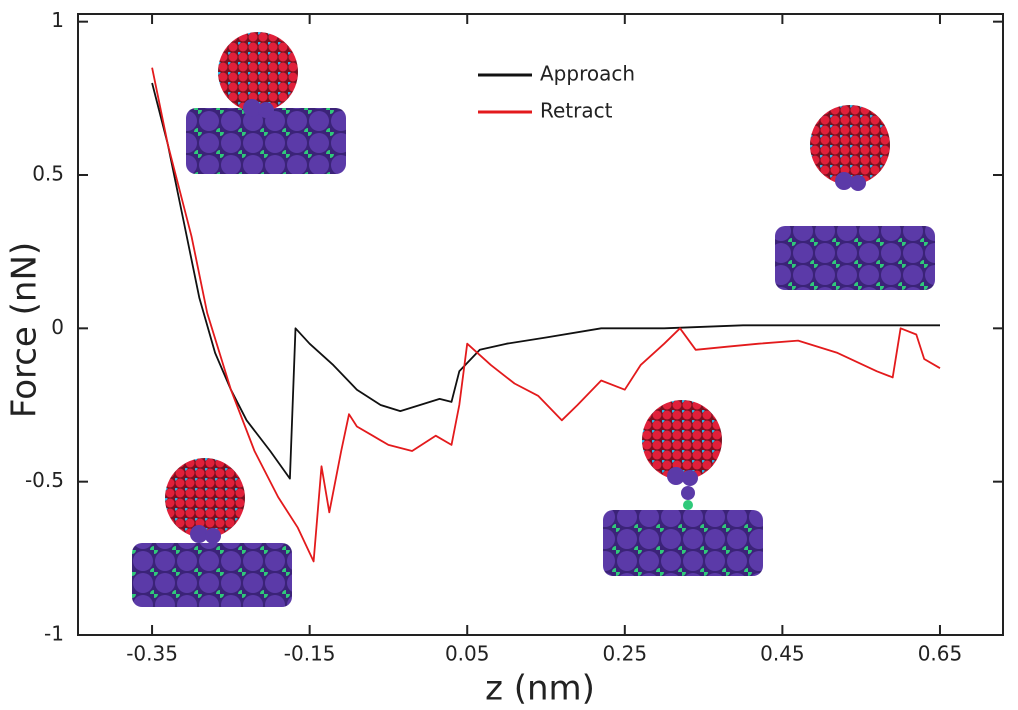 The height and width of the screenshot is (710, 1018). Describe the element at coordinates (587, 74) in the screenshot. I see `legend-label: Approach` at that location.